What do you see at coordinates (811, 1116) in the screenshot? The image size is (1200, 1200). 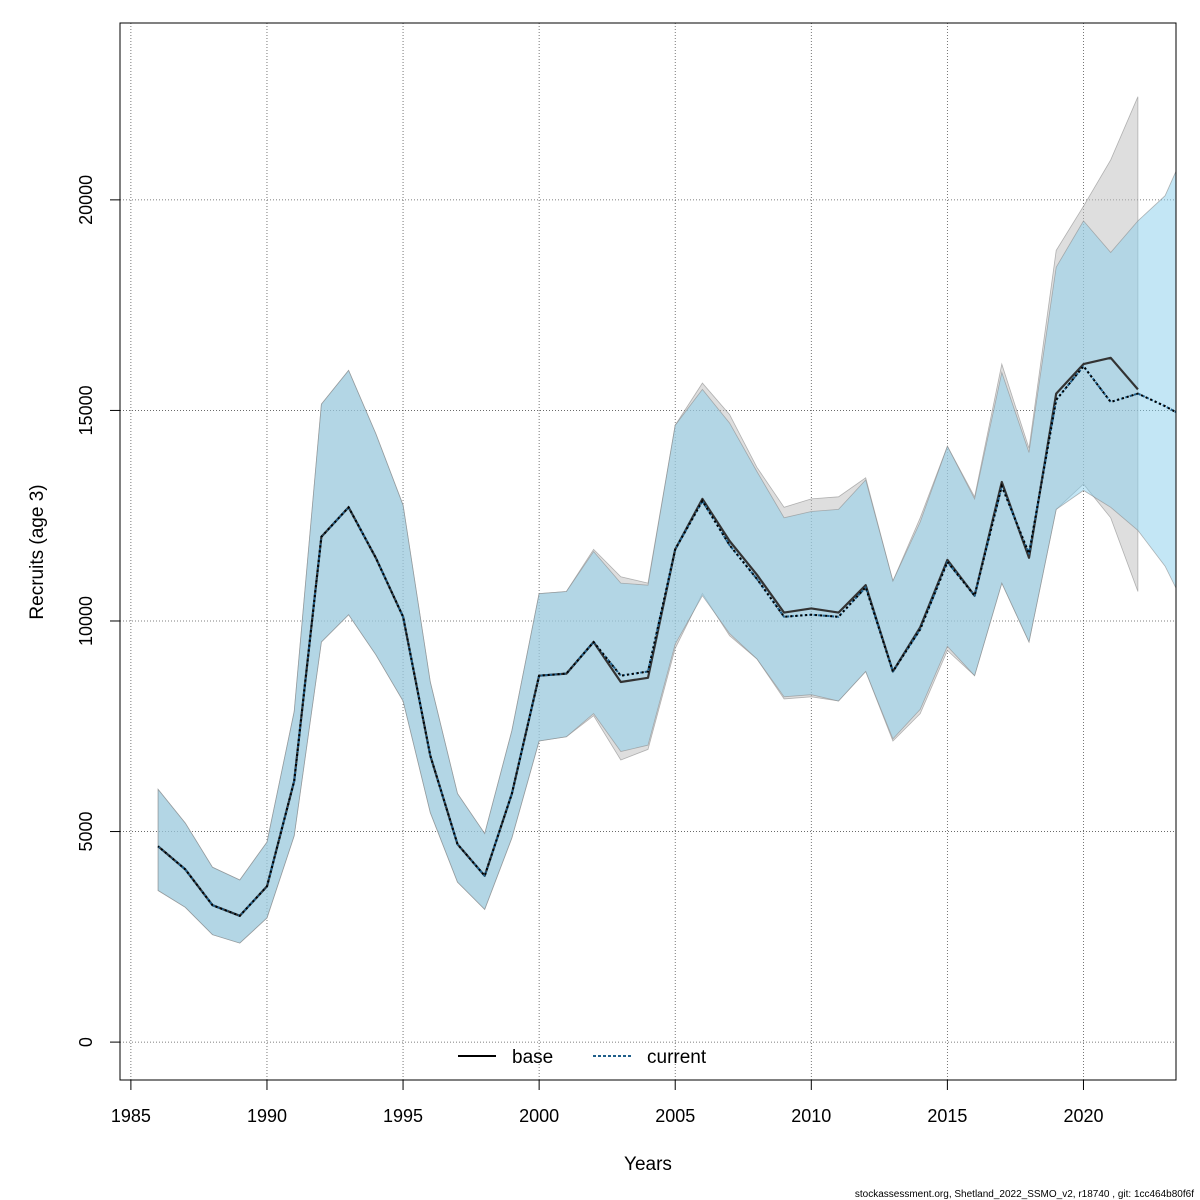 I see `x-tick-label: 2010` at bounding box center [811, 1116].